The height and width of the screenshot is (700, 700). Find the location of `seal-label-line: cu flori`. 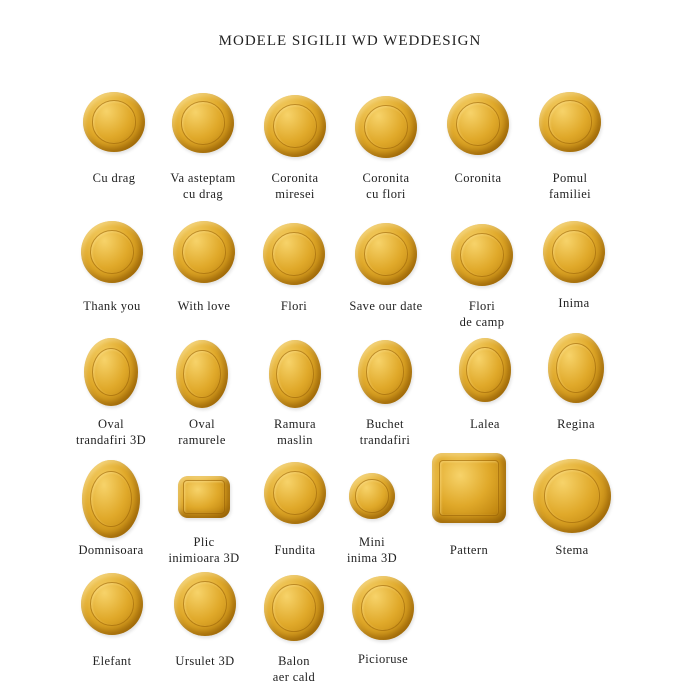

seal-label-line: cu flori is located at coordinates (386, 193).